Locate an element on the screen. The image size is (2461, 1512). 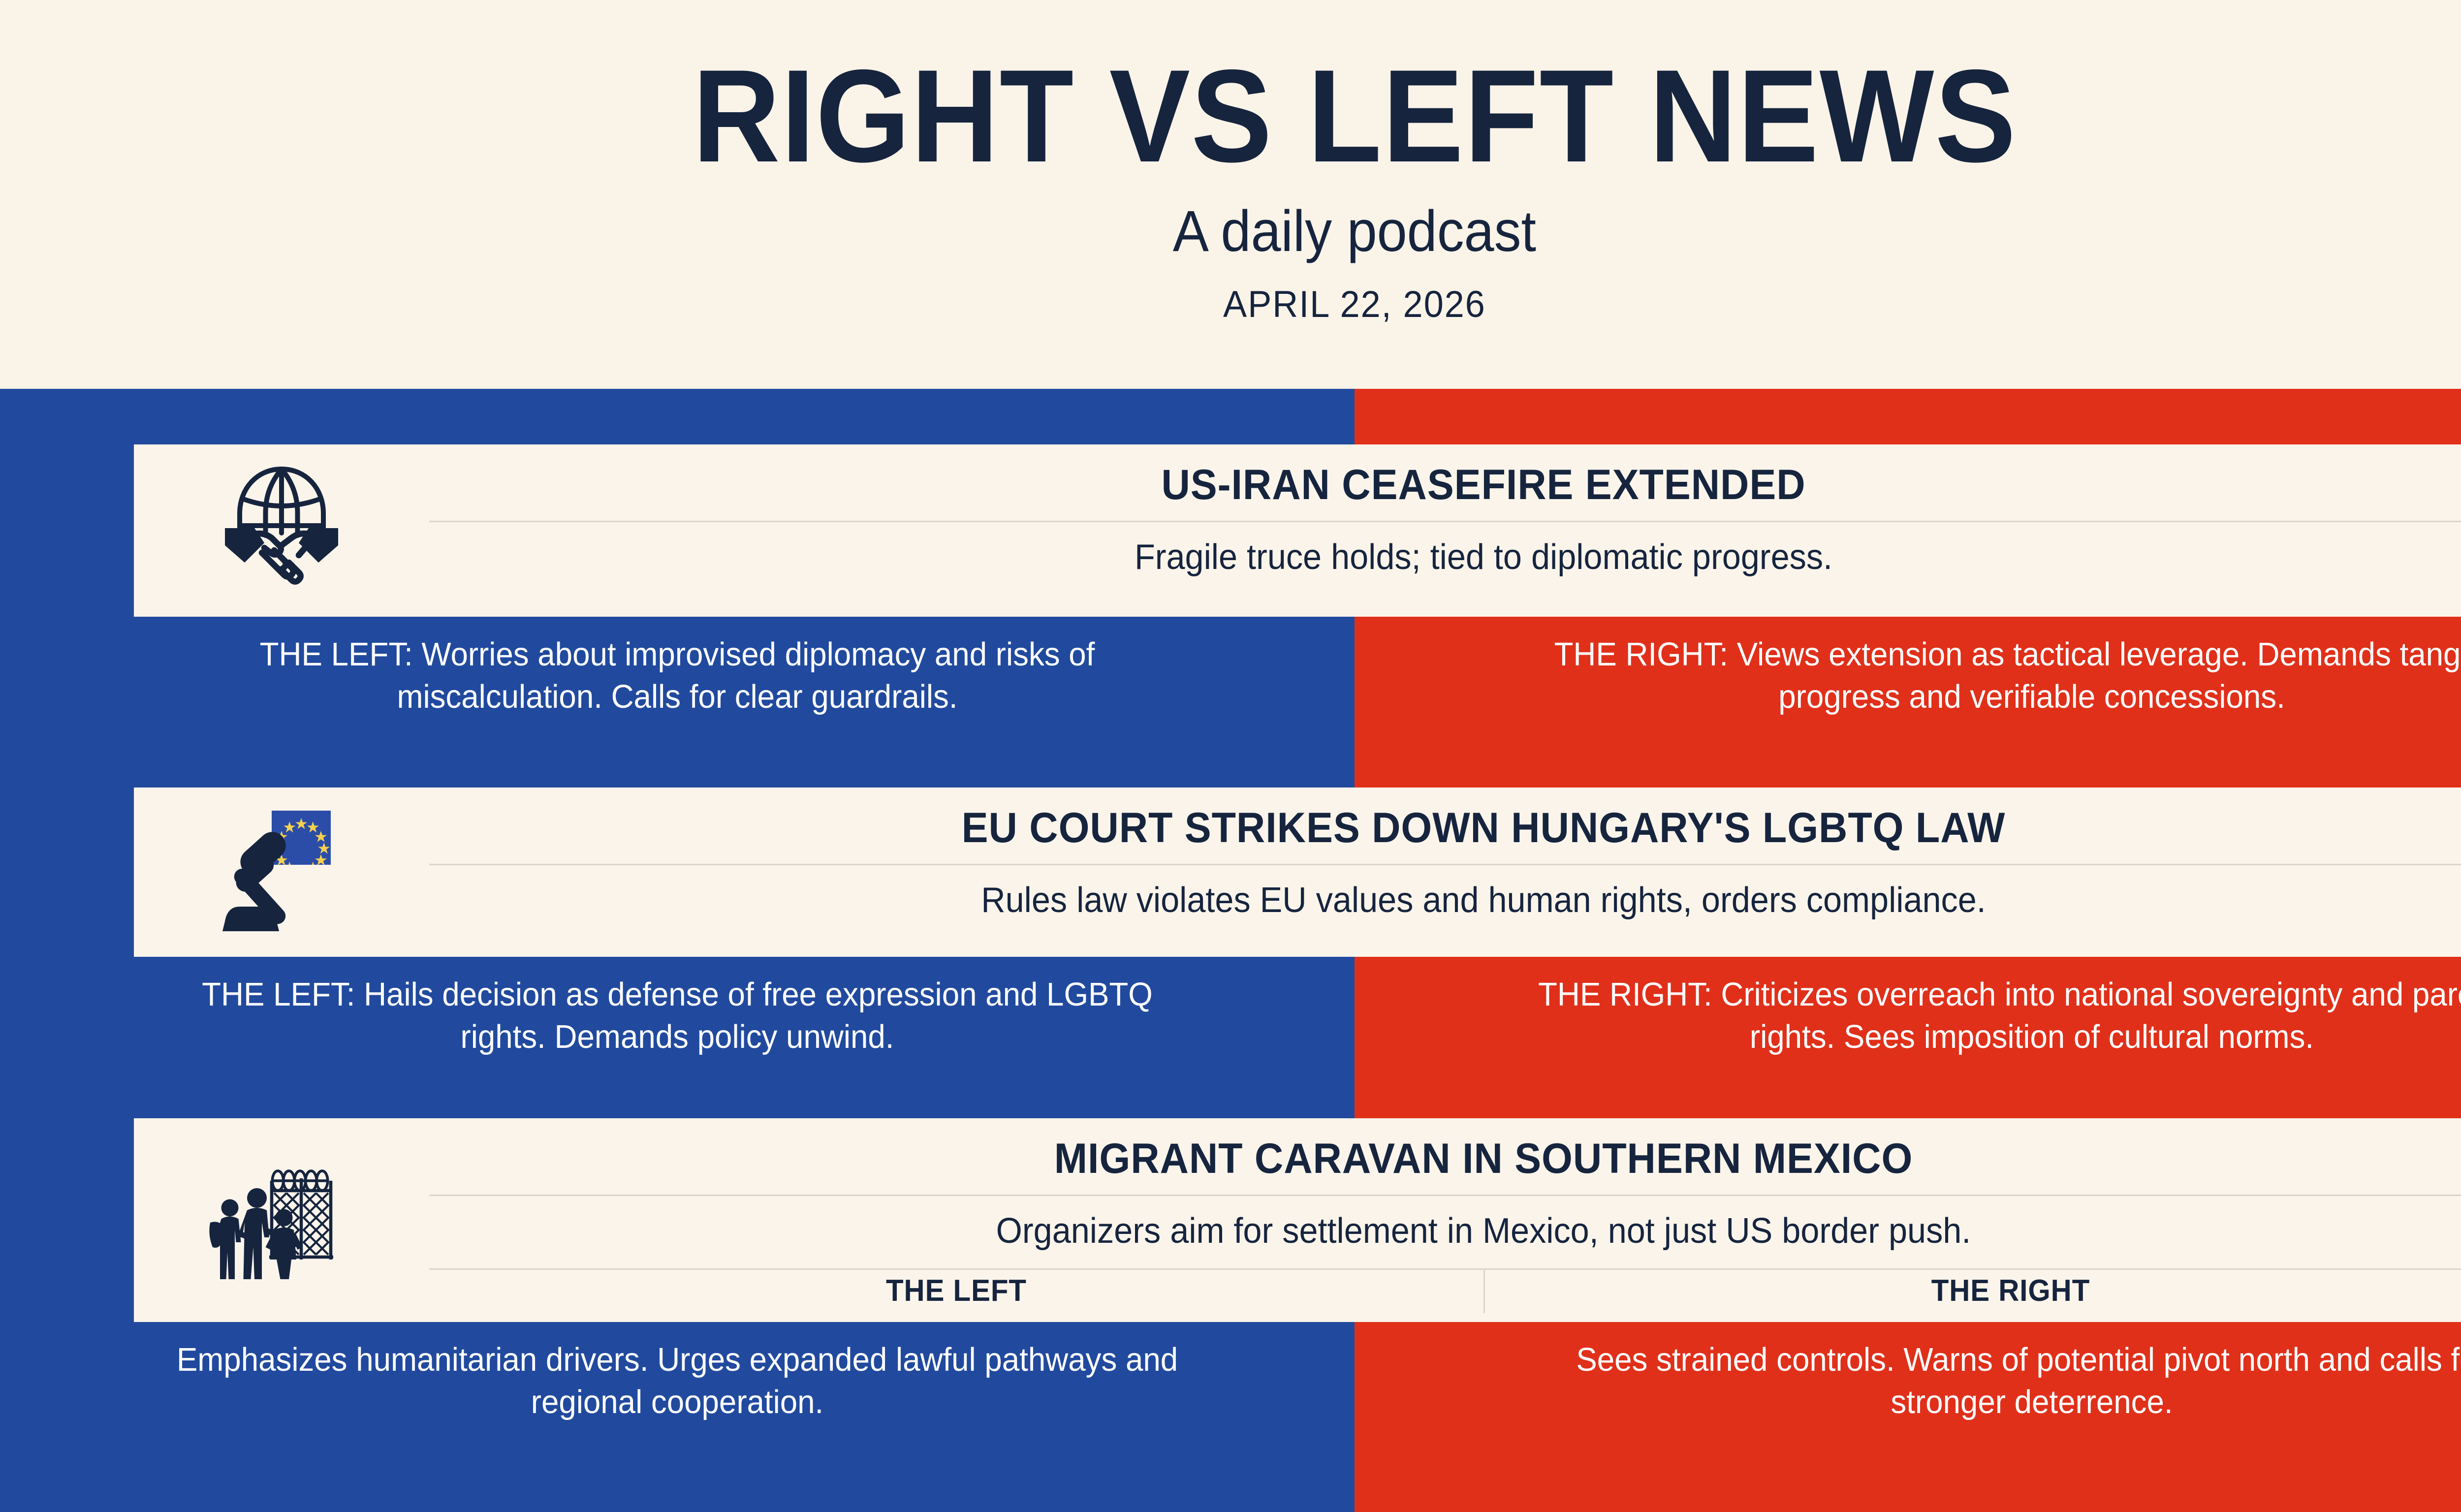
vertical-divider is located at coordinates (1484, 1291).